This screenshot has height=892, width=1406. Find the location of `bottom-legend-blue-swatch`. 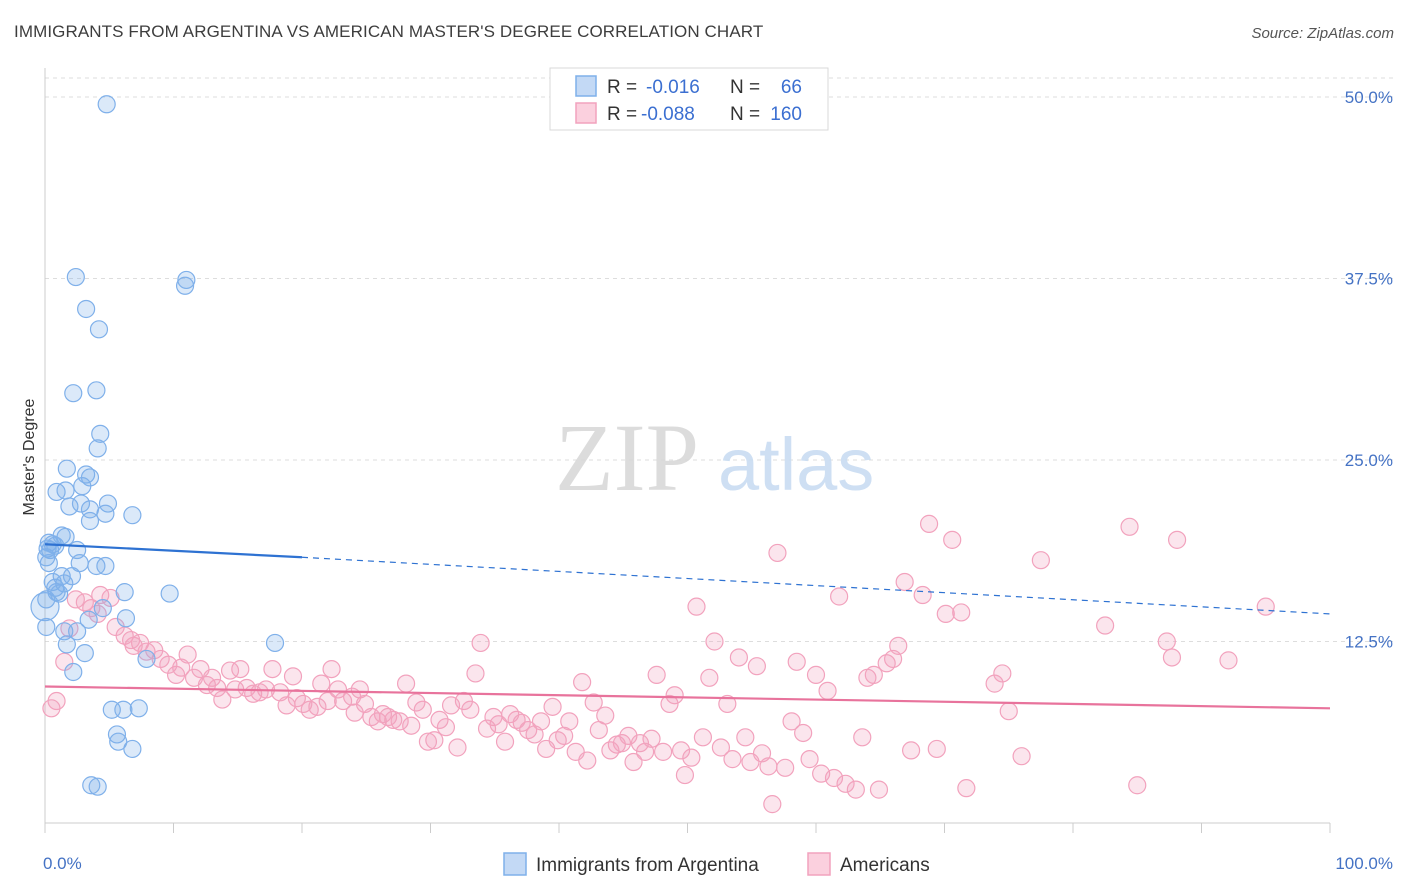

bottom-legend-blue-swatch is located at coordinates (515, 864).